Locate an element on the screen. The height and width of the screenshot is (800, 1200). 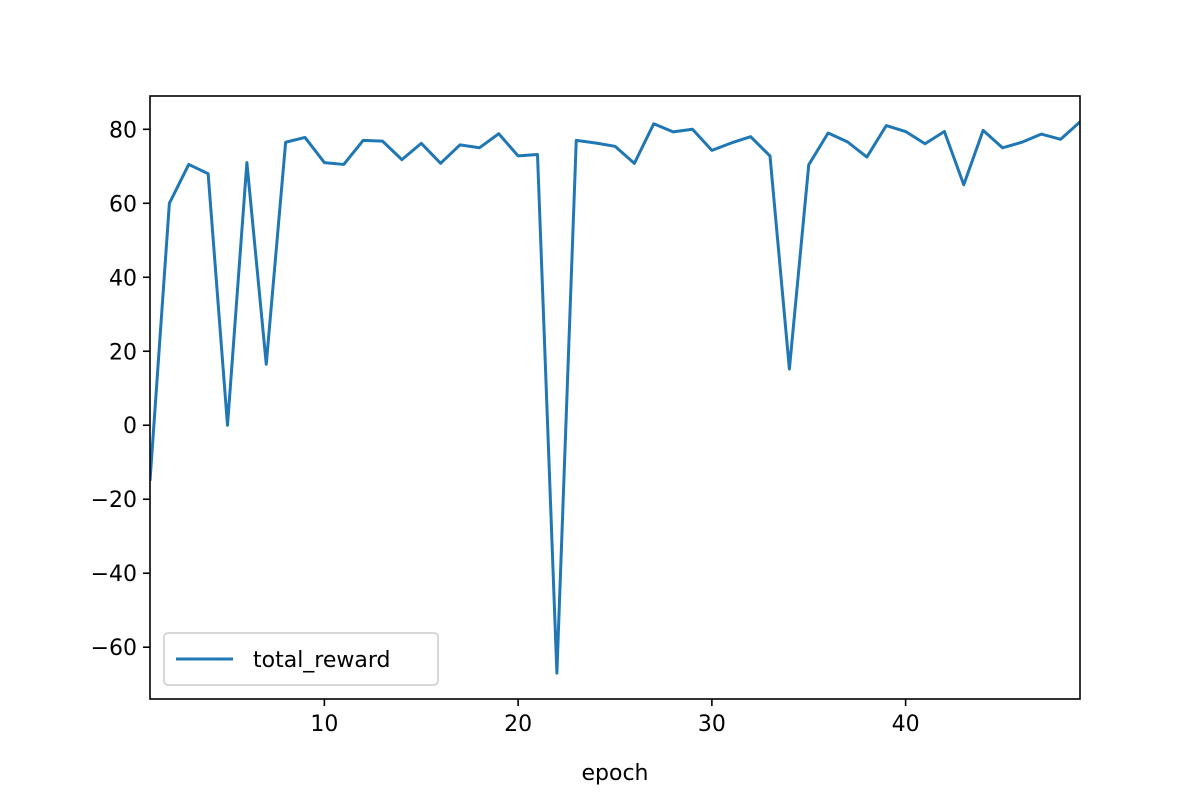
y-tick-label: 20 is located at coordinates (123, 352).